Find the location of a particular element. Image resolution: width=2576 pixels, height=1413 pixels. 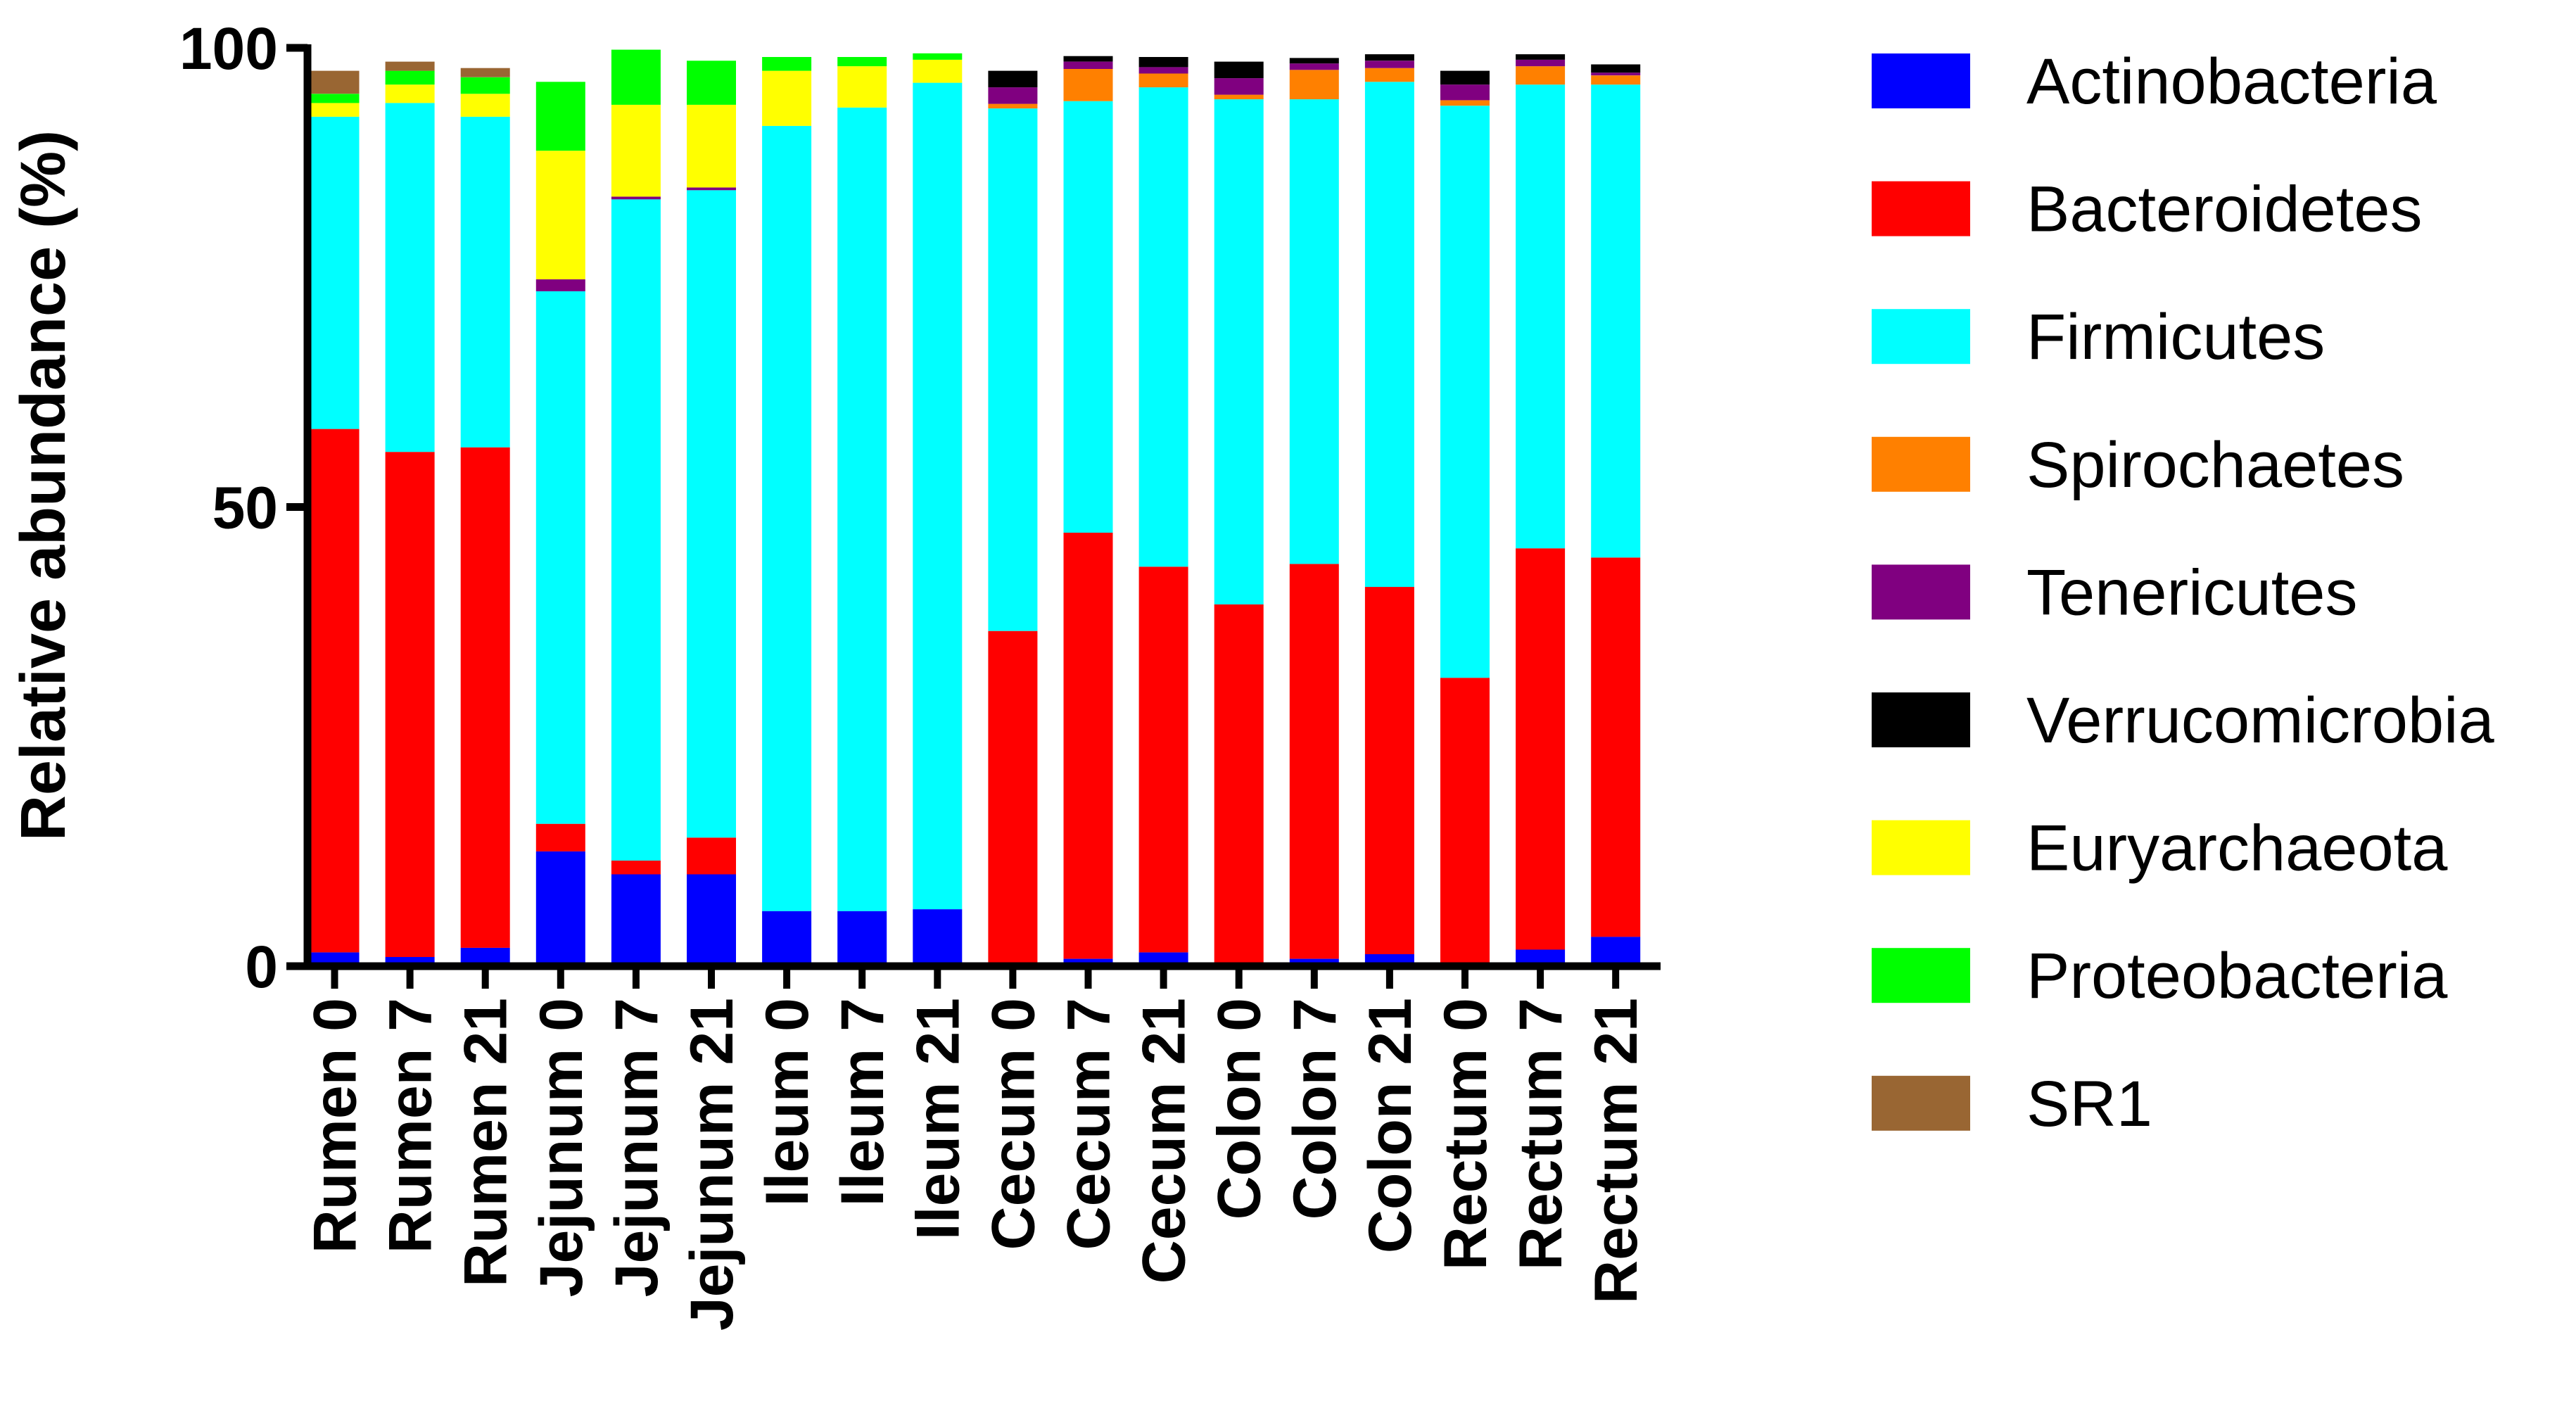

bar-colon-21-firmicutes is located at coordinates (1389, 335).